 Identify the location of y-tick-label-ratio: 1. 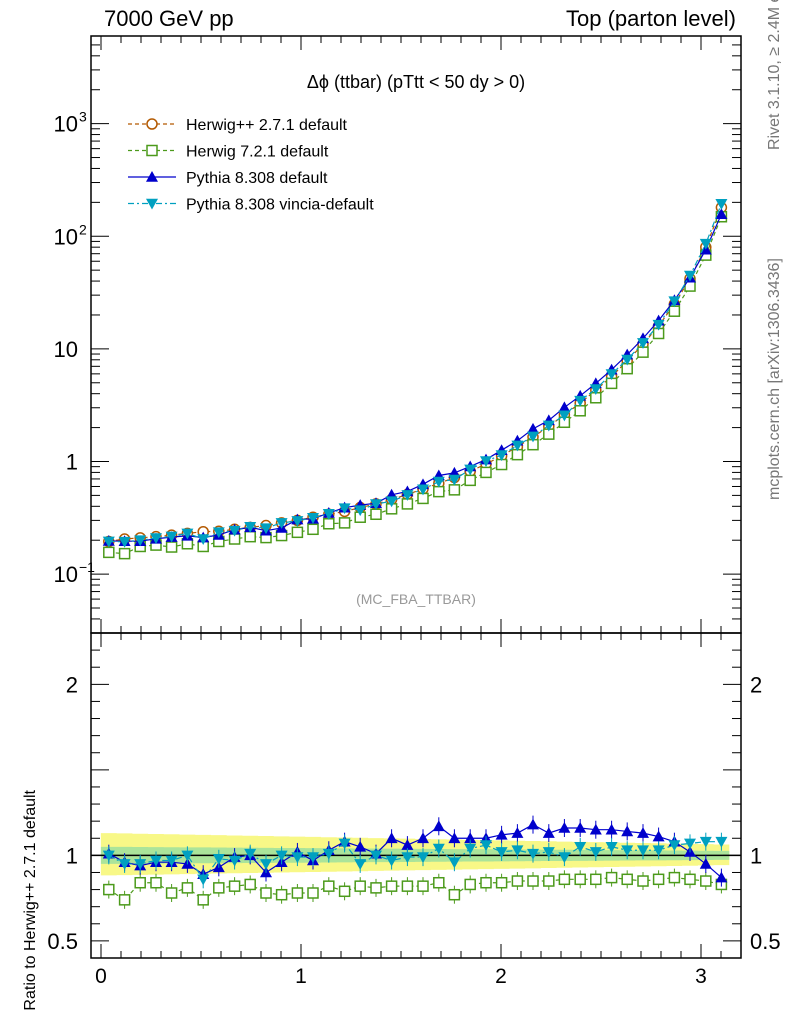
(72, 855).